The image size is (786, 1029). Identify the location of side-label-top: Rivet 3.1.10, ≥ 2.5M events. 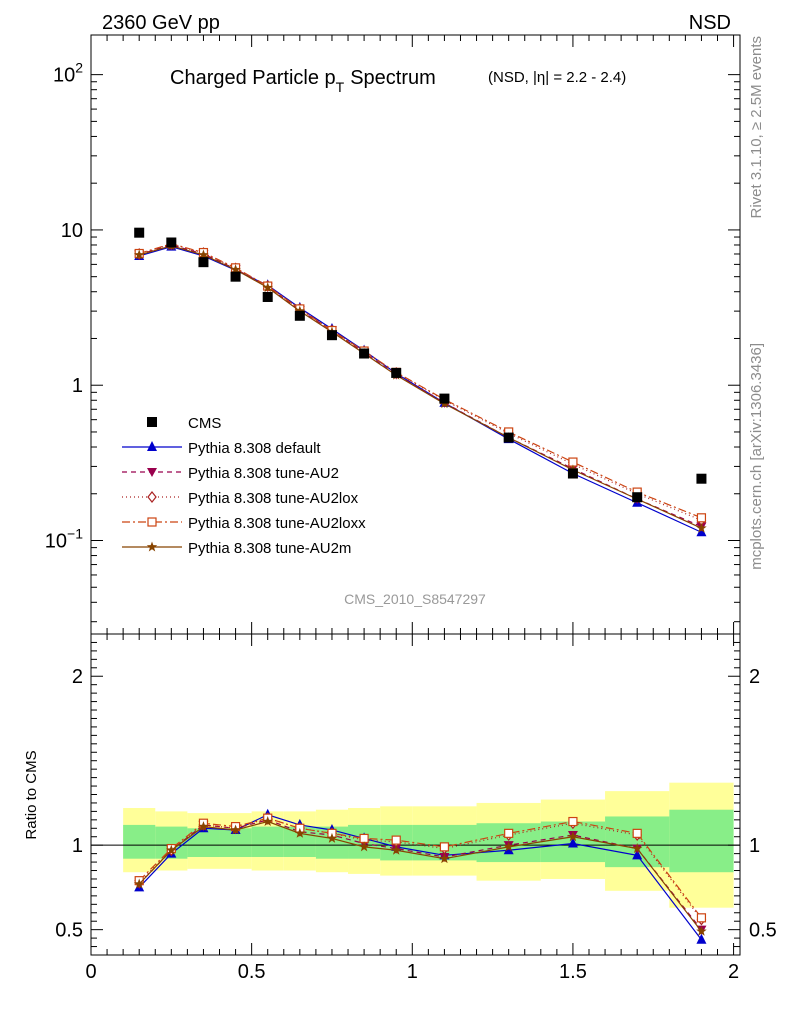
(756, 127).